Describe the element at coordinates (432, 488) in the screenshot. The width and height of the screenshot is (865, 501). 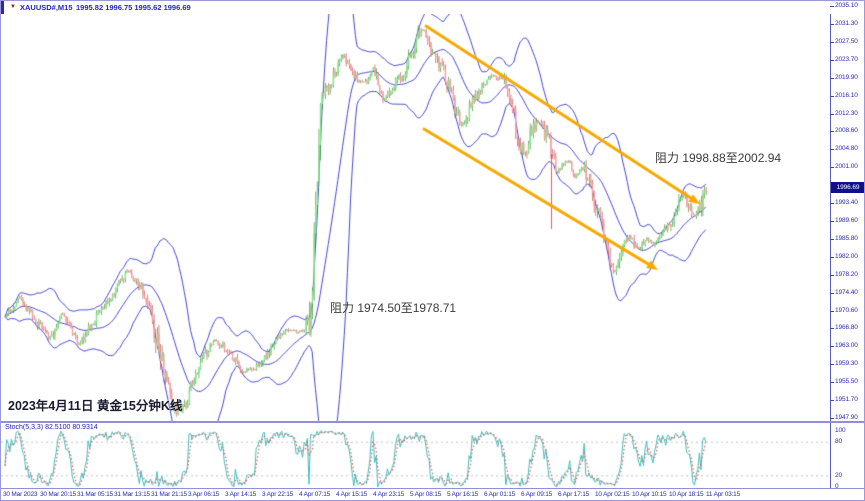
I see `time-axis-separator` at that location.